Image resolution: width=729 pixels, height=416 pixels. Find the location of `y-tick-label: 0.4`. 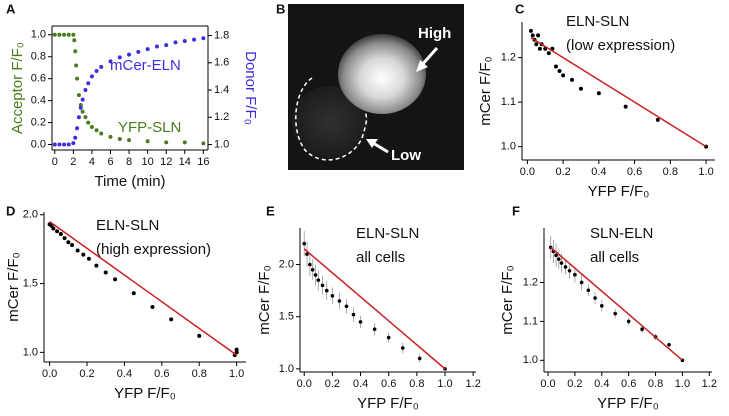

y-tick-label: 0.4 is located at coordinates (38, 101).